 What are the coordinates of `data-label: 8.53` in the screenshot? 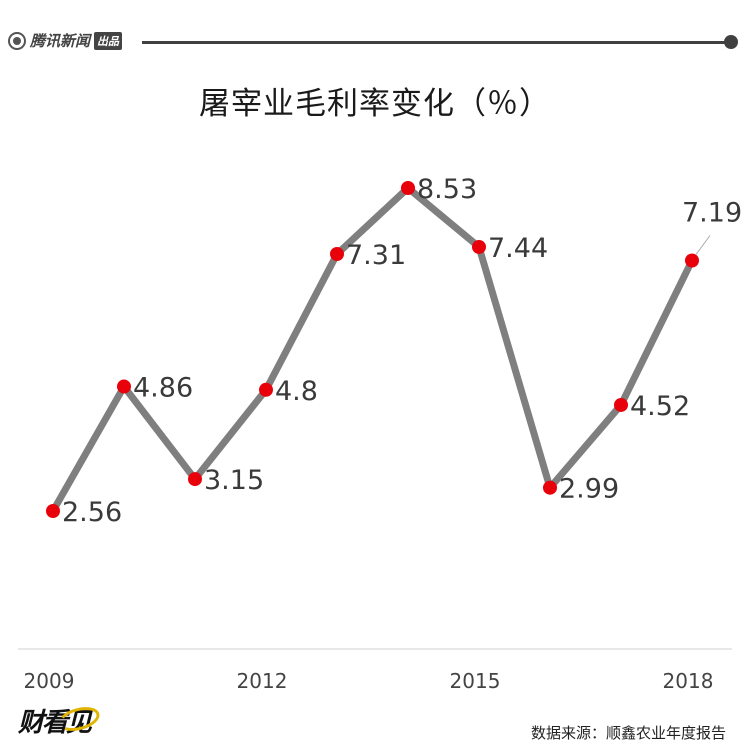 It's located at (447, 189).